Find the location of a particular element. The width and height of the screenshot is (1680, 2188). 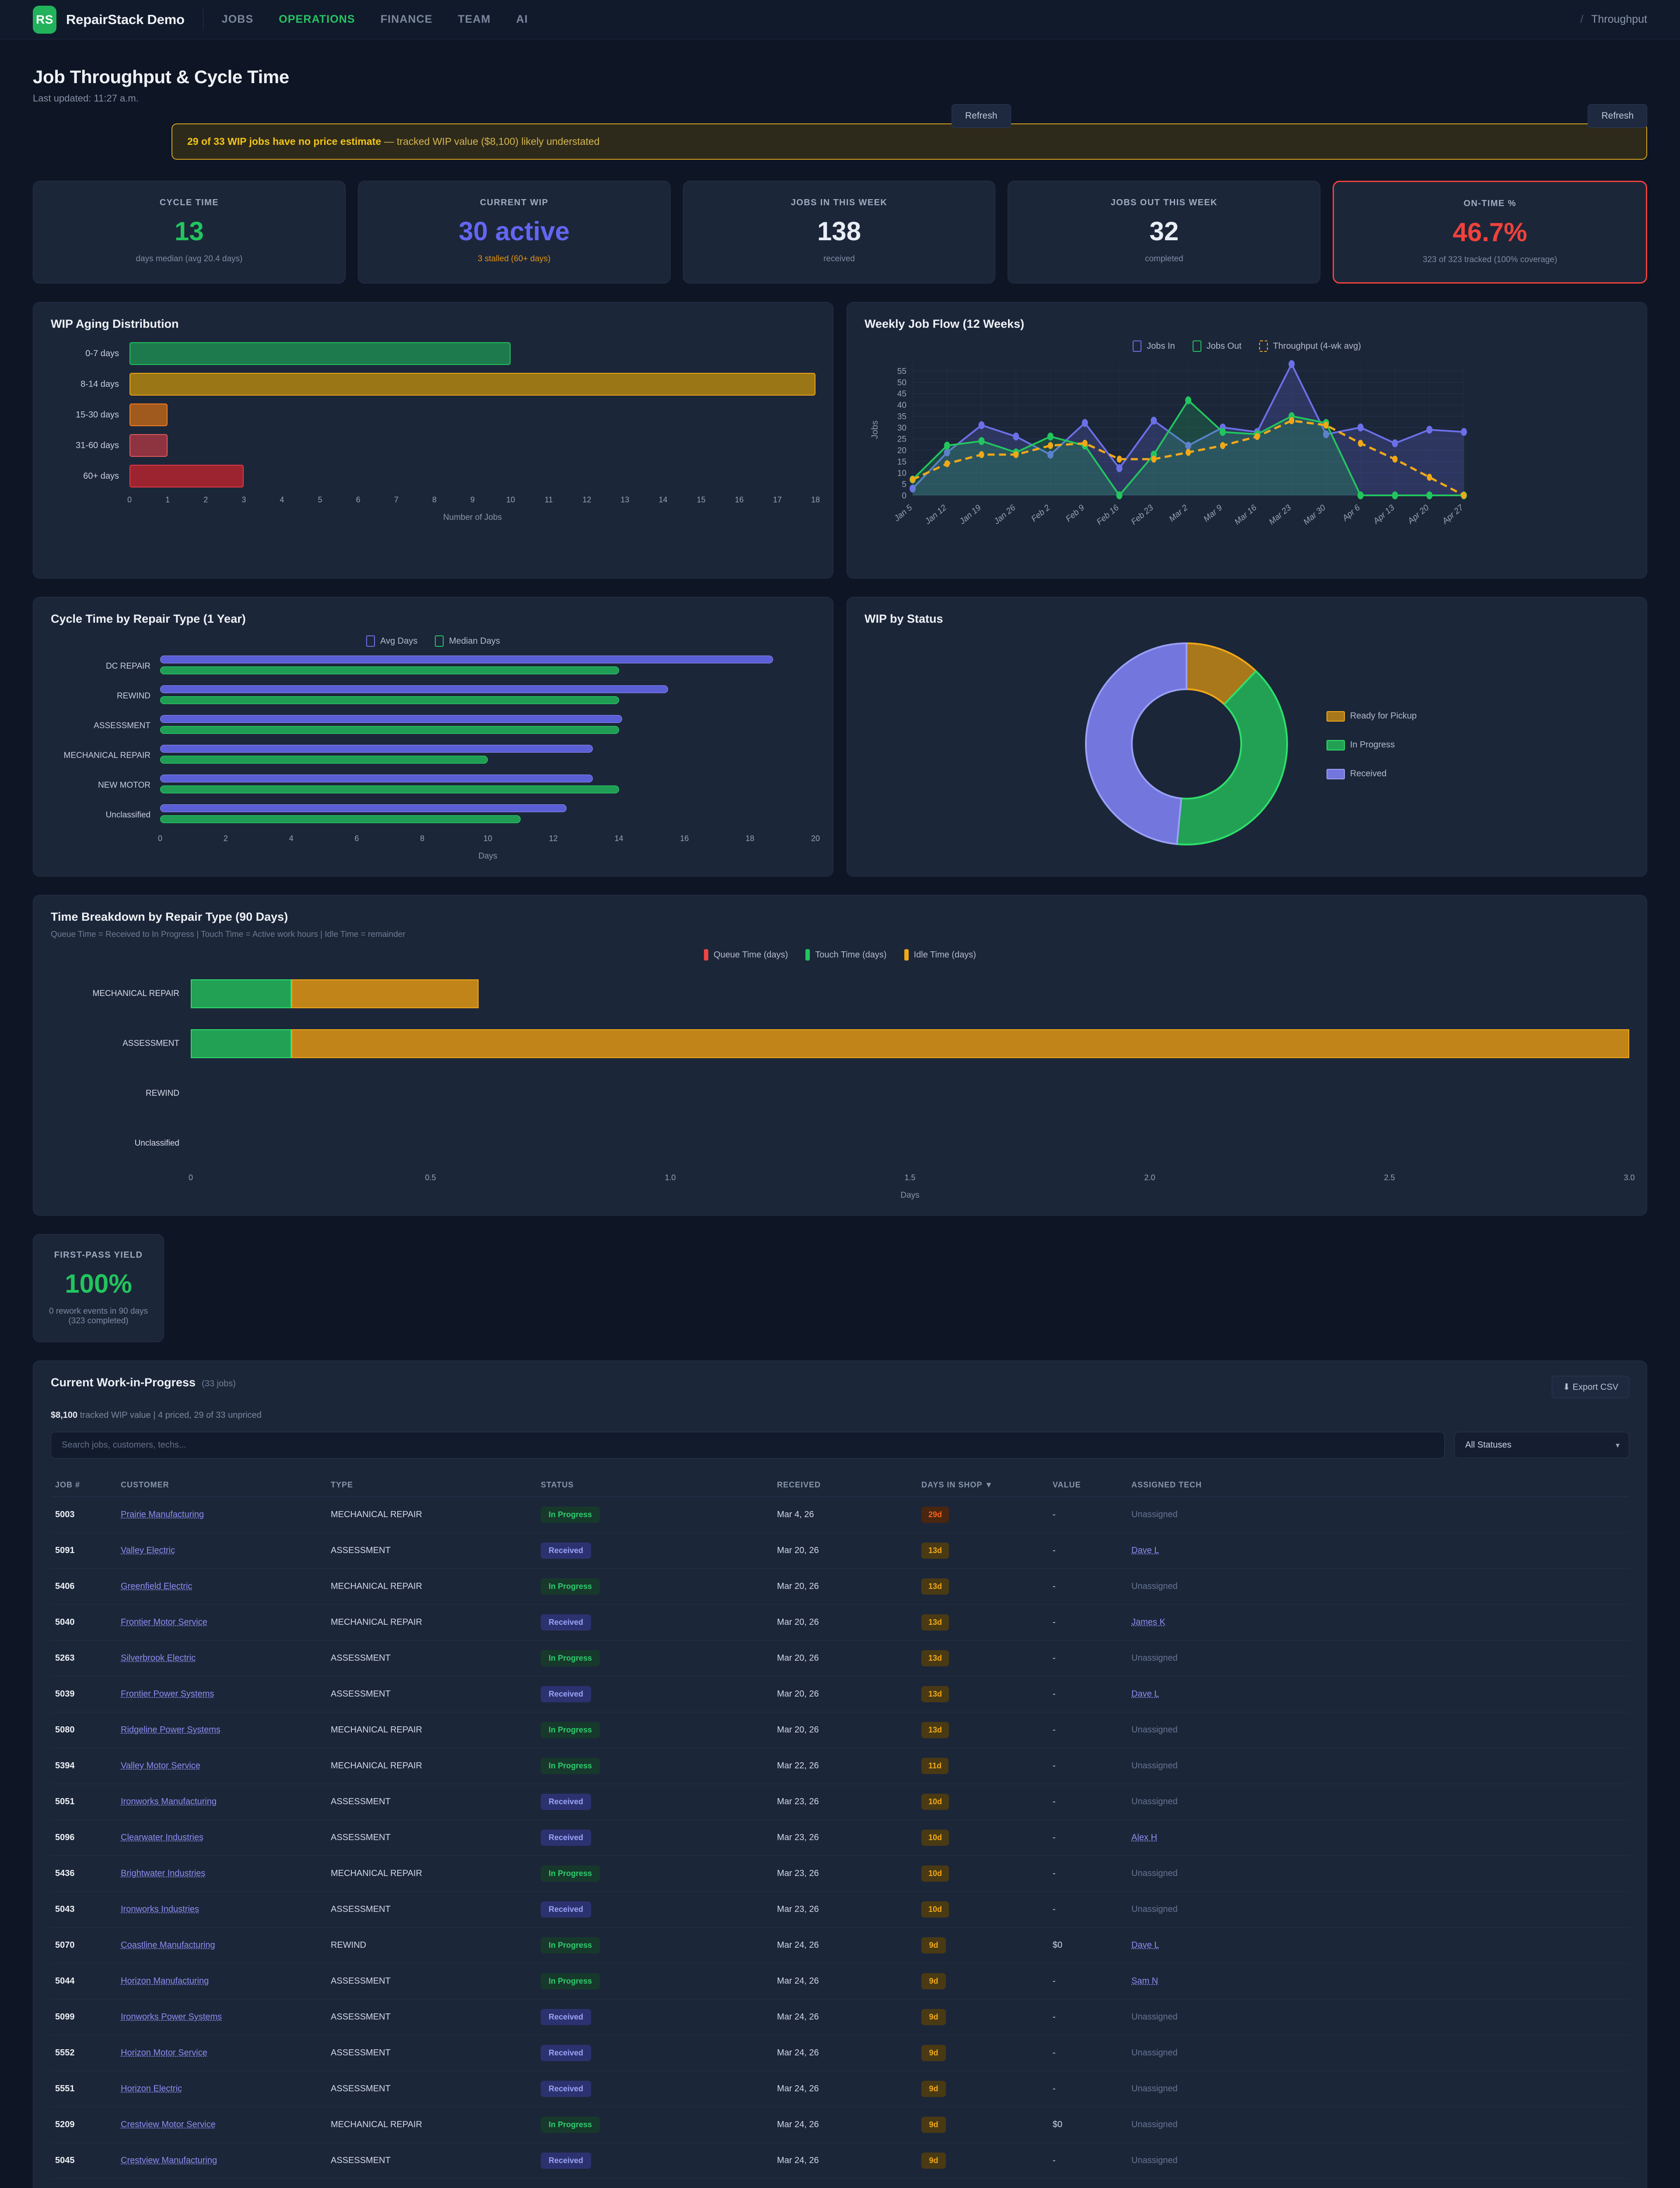

legend-item-throughput-avg: Throughput (4-wk avg) is located at coordinates (1310, 346).